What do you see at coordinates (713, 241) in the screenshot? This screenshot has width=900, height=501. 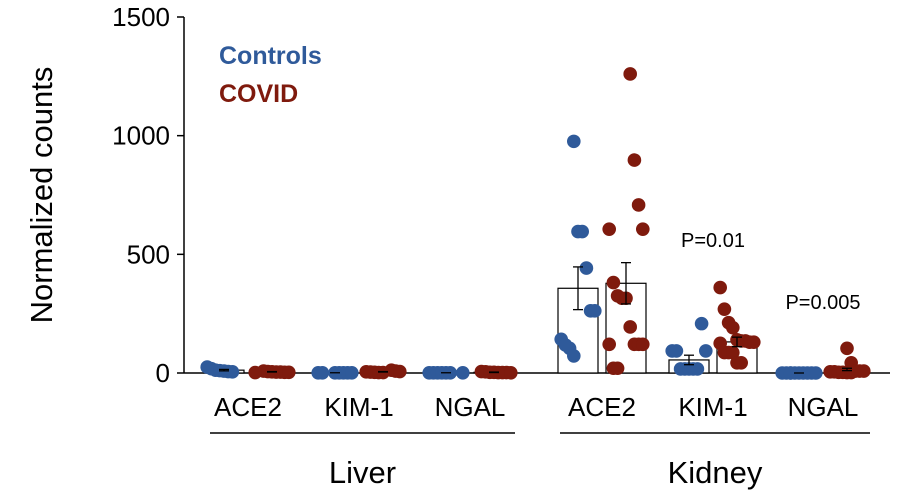 I see `p-value-annotation: P=0.01` at bounding box center [713, 241].